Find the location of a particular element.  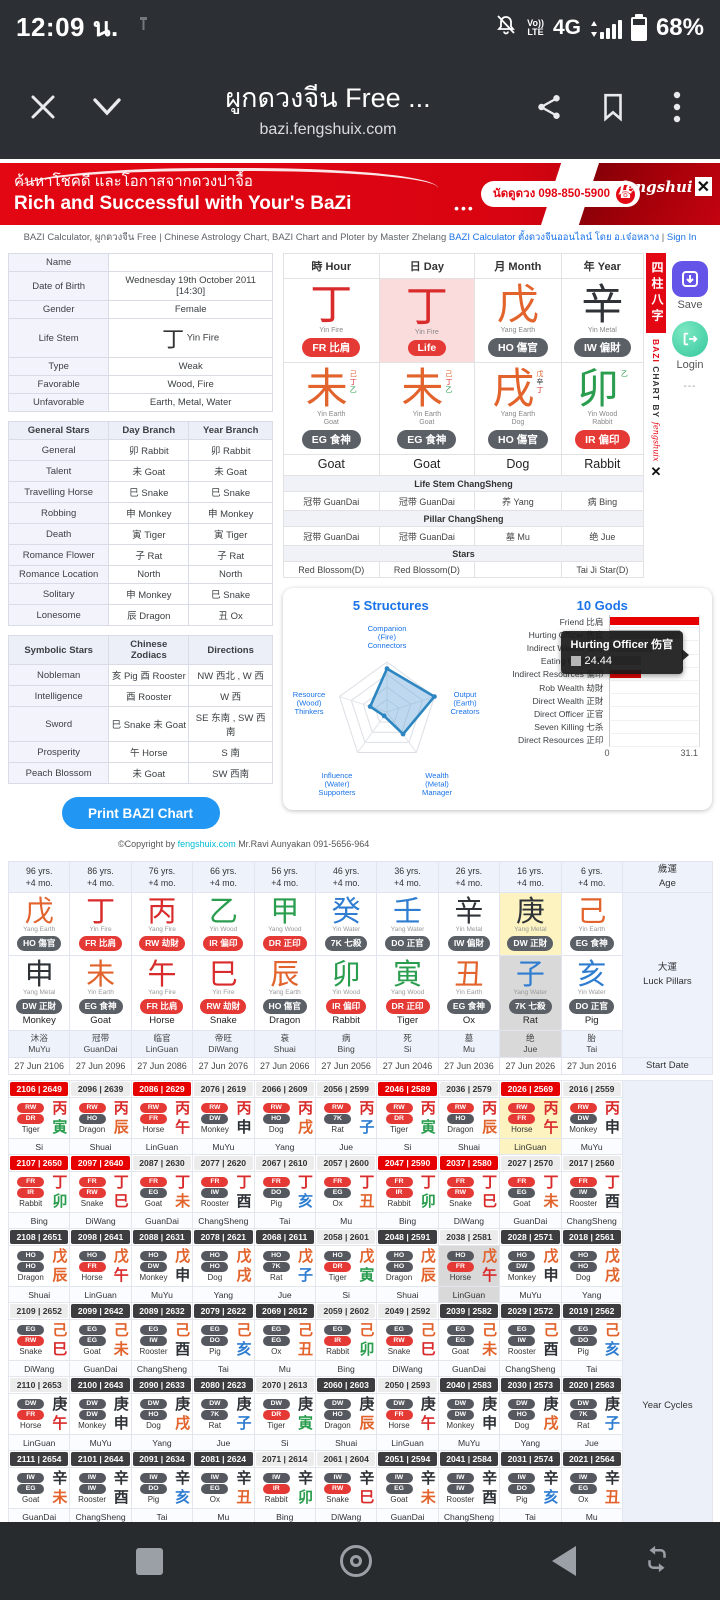

year-branch-char: 丑 is located at coordinates (367, 1201).